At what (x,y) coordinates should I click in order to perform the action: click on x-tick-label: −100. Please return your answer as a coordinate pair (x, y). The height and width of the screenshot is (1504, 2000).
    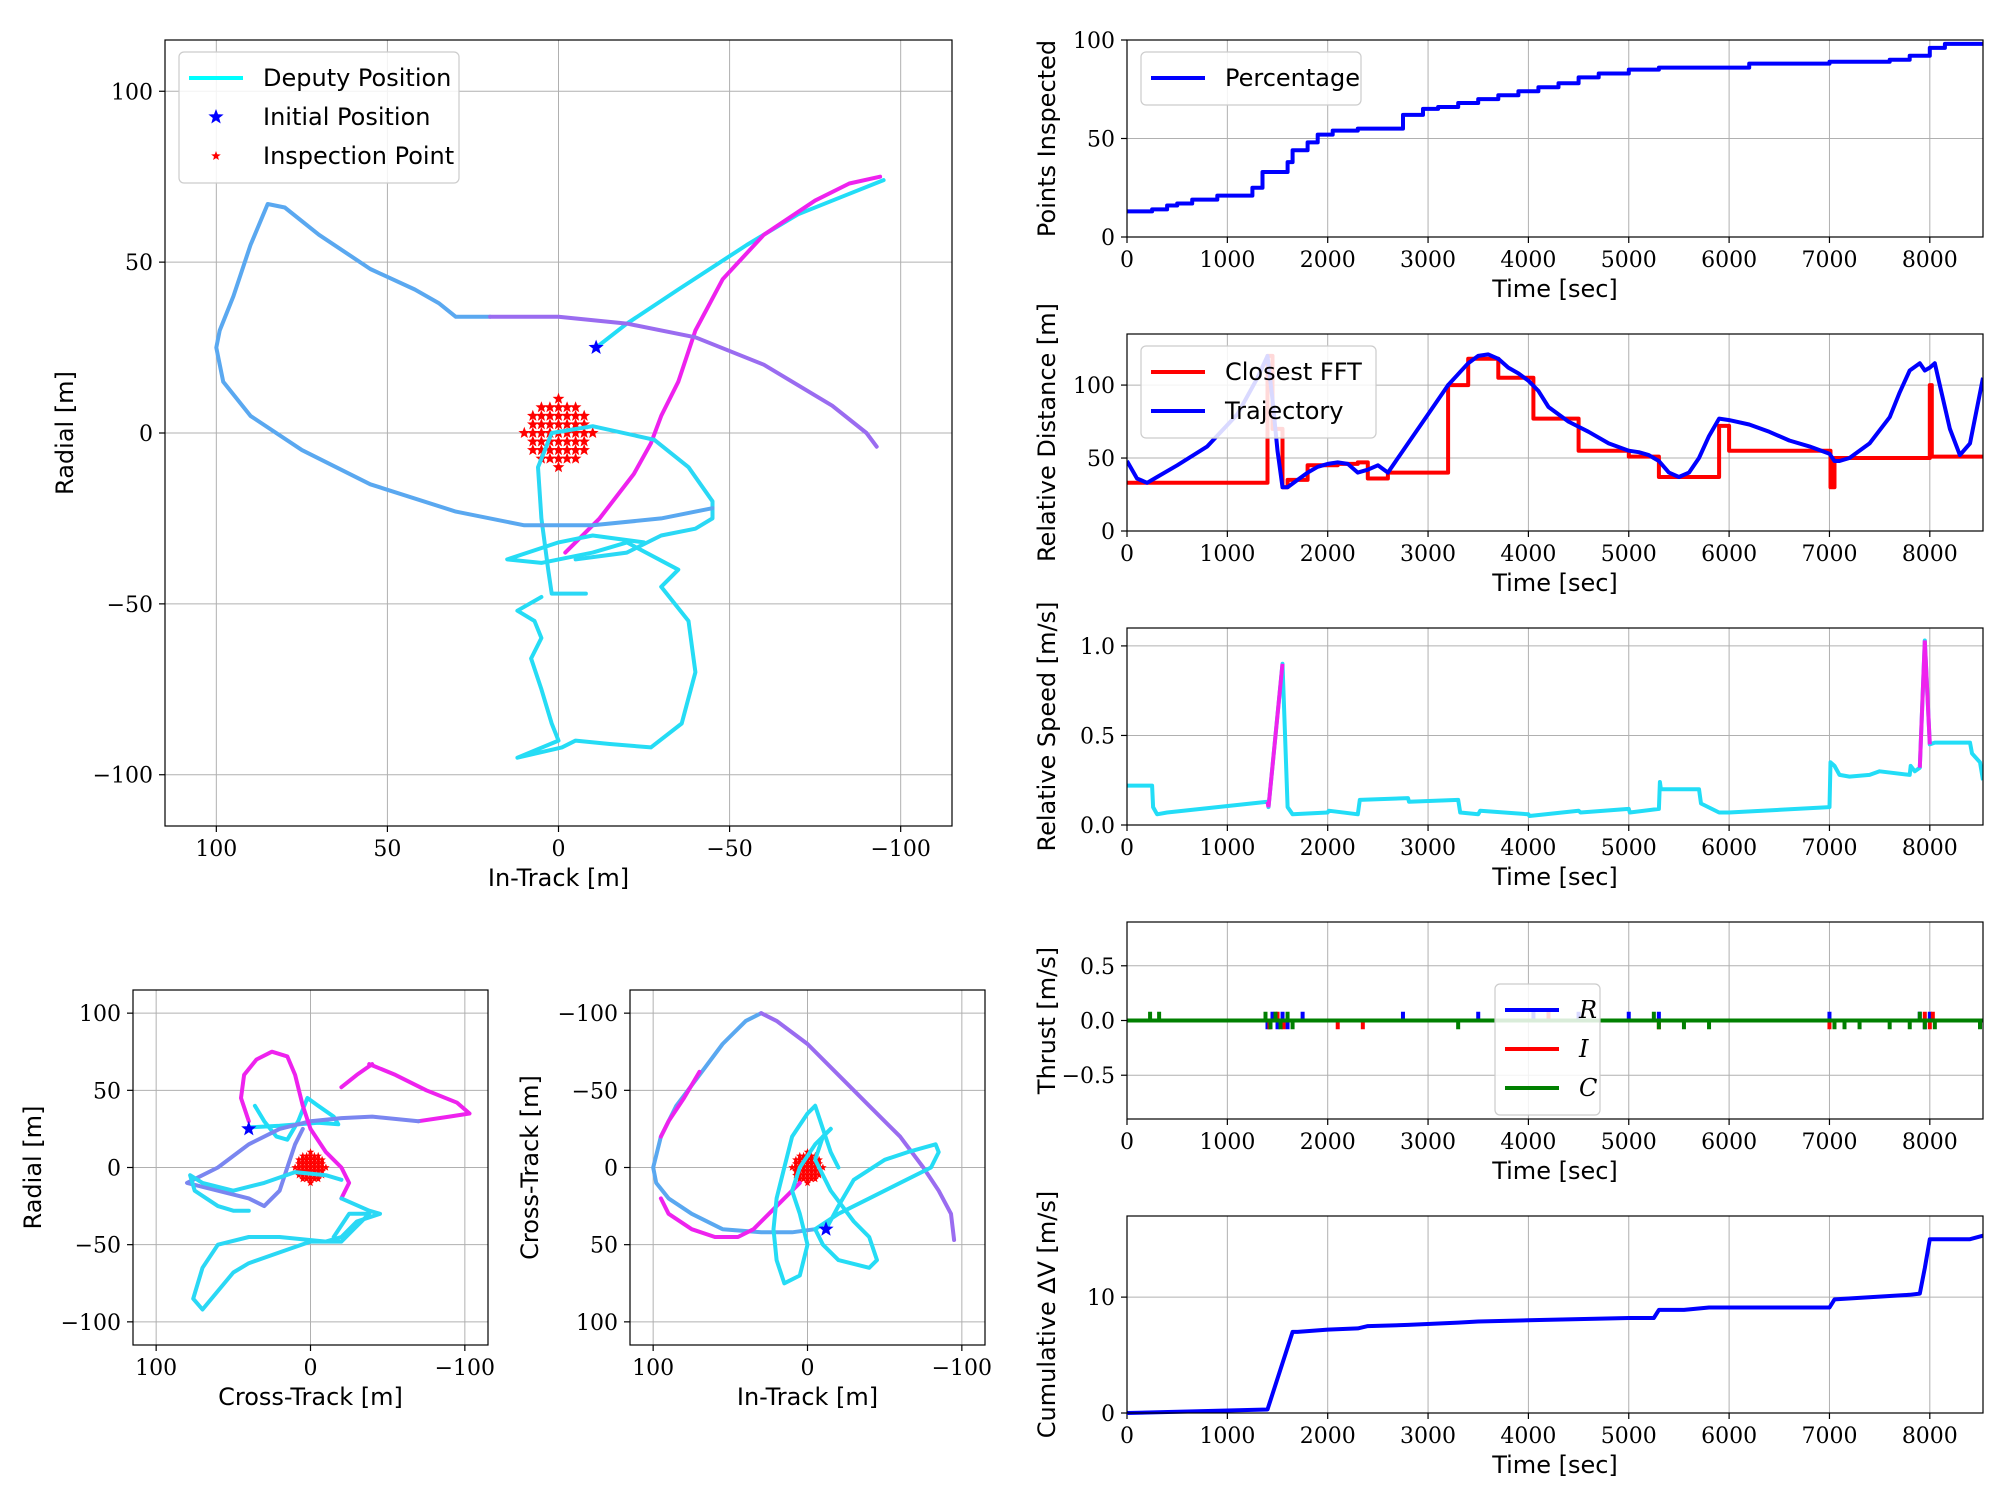
    Looking at the image, I should click on (465, 1368).